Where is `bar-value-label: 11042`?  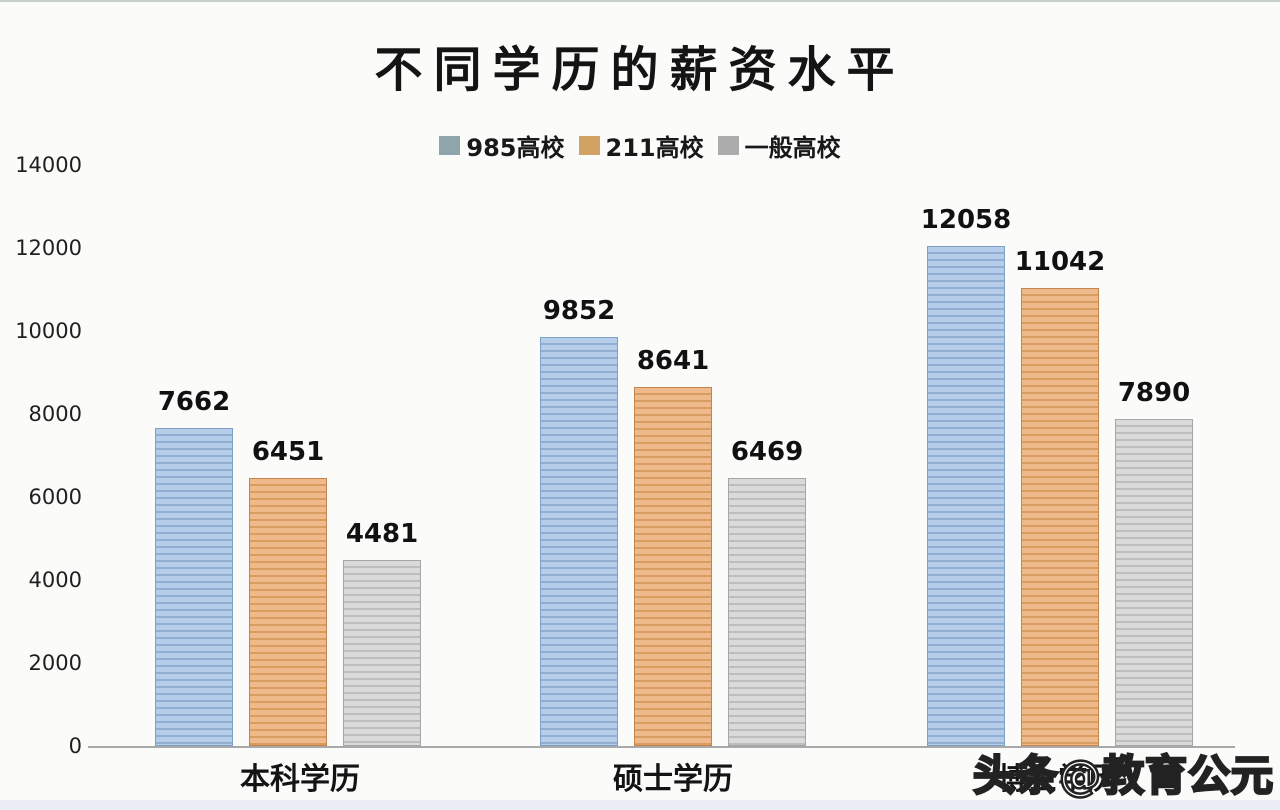 bar-value-label: 11042 is located at coordinates (1060, 262).